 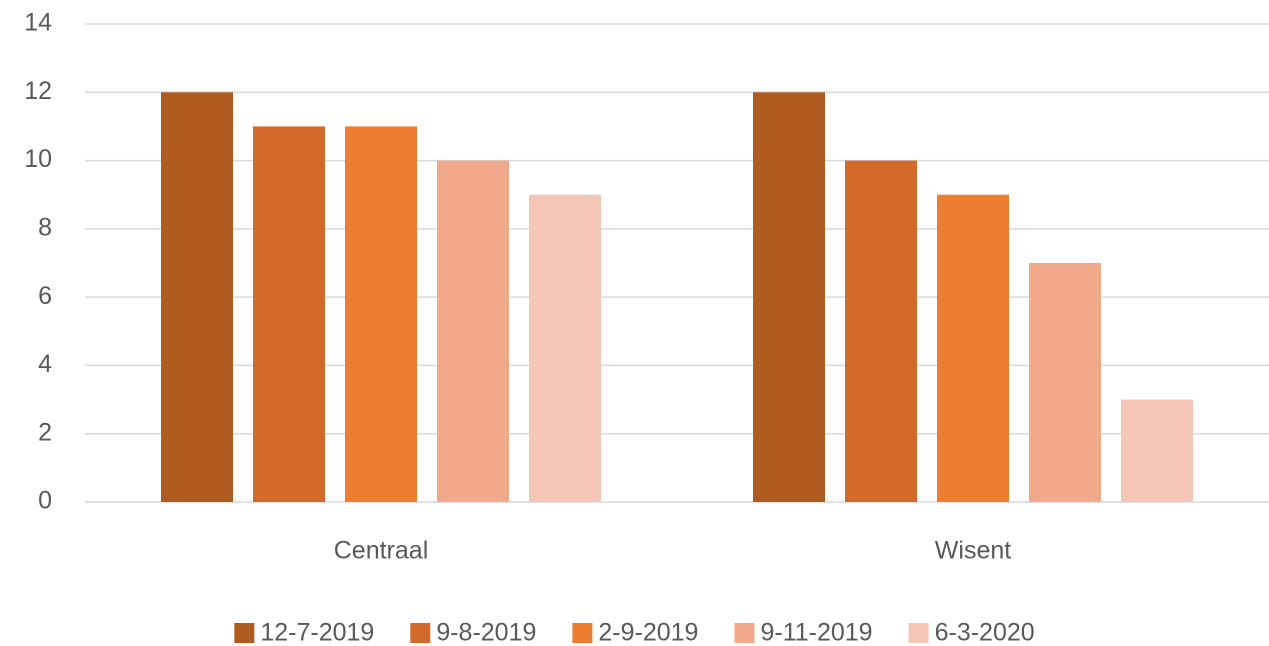 I want to click on y-tick-label: 2, so click(x=45, y=432).